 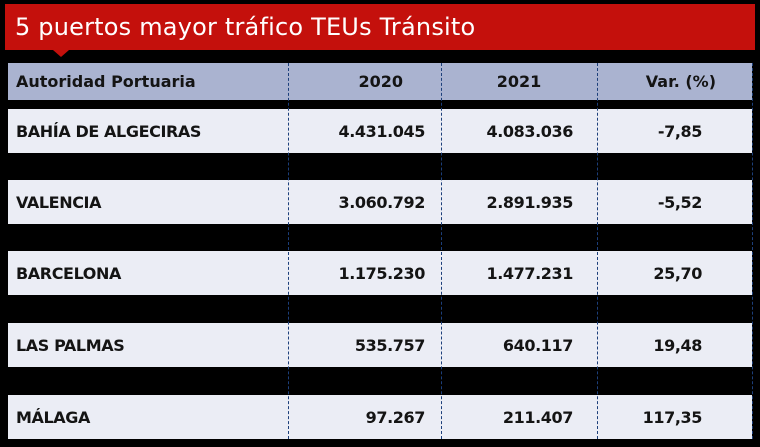 What do you see at coordinates (61, 53) in the screenshot?
I see `banner-pointer-icon` at bounding box center [61, 53].